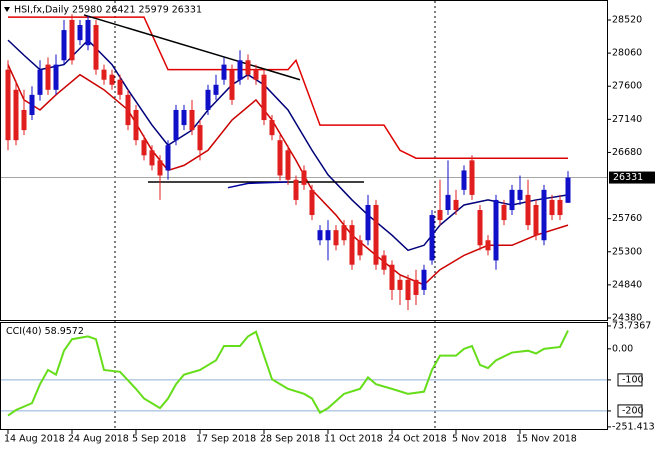 This screenshot has height=454, width=660. What do you see at coordinates (417, 439) in the screenshot?
I see `x-tick-label: 24 Oct 2018` at bounding box center [417, 439].